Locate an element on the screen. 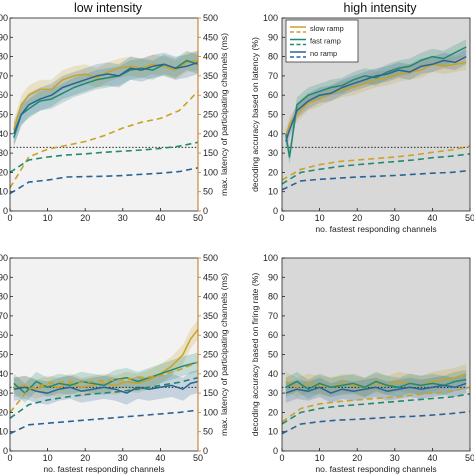 This screenshot has width=474, height=474. series-line-slow-solid is located at coordinates (376, 99).